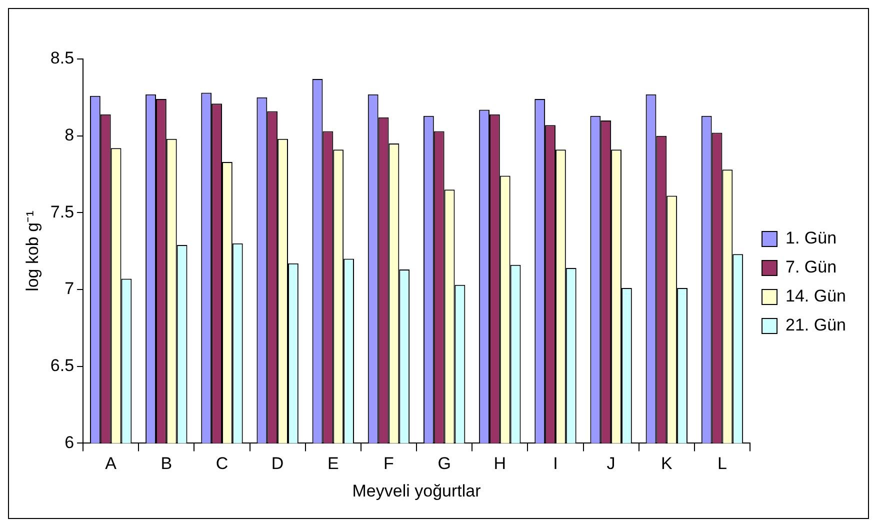 This screenshot has width=877, height=527. What do you see at coordinates (444, 464) in the screenshot?
I see `x-tick-label: G` at bounding box center [444, 464].